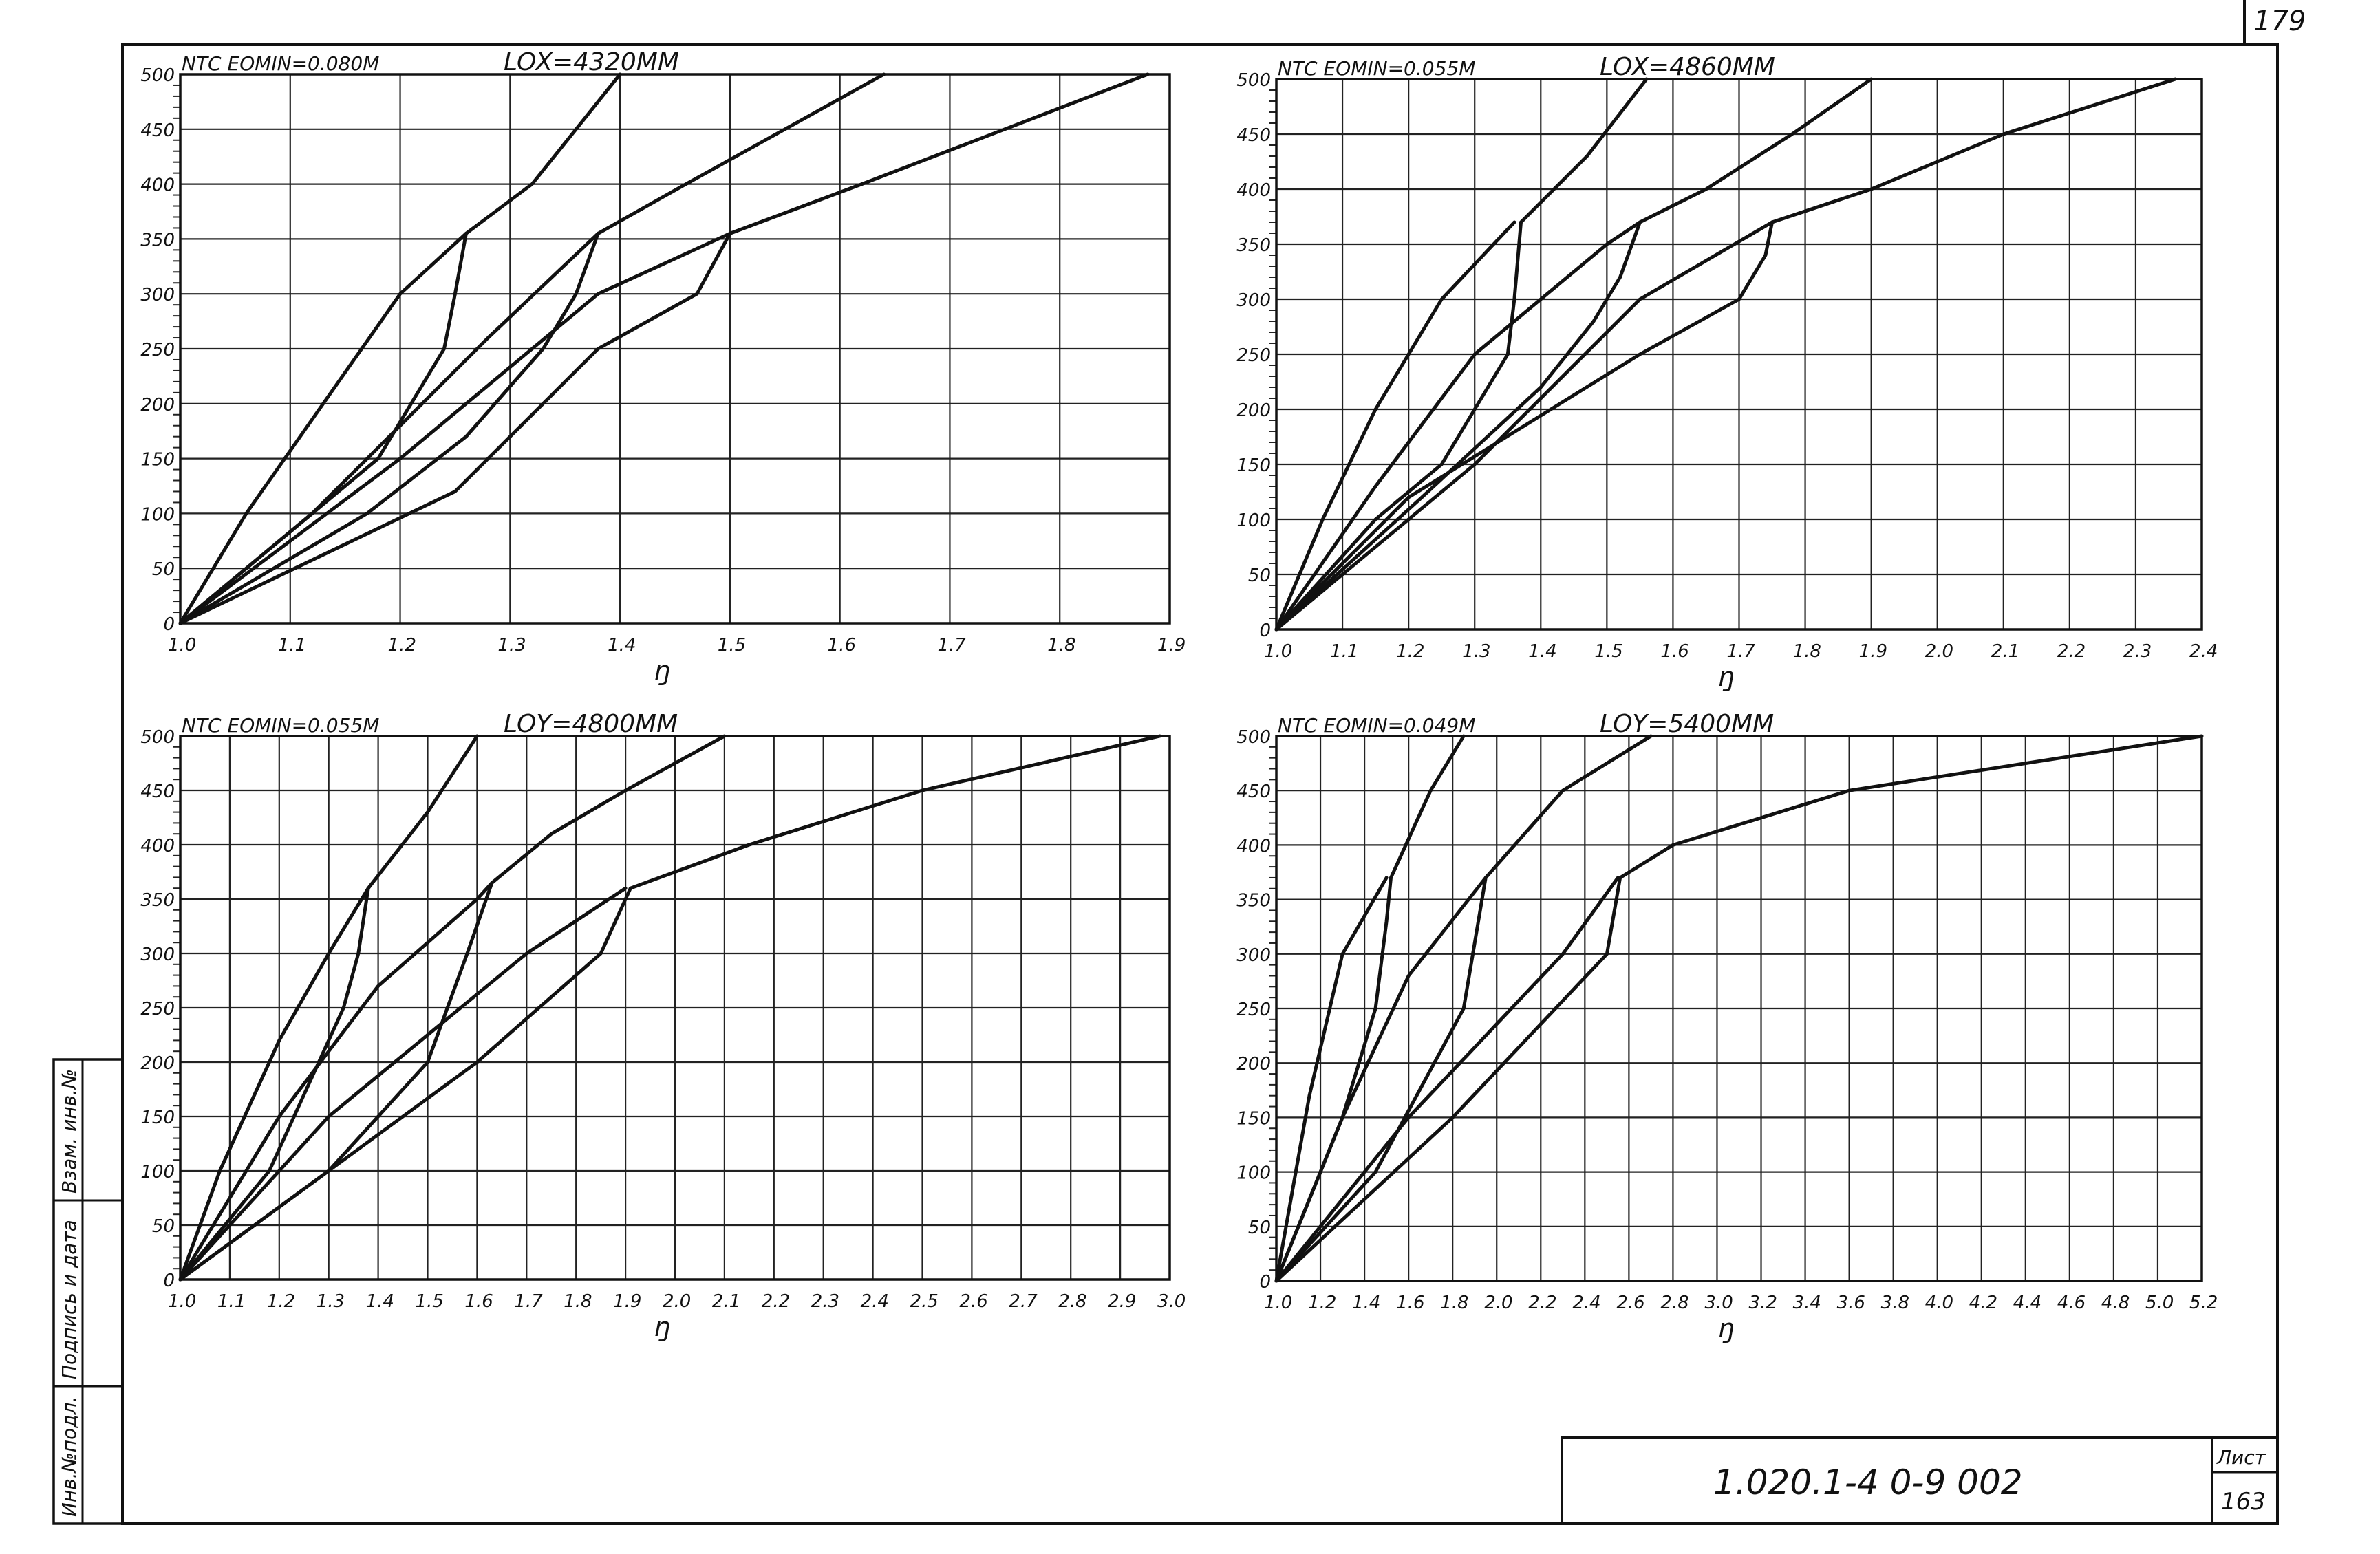 The height and width of the screenshot is (1554, 2380). What do you see at coordinates (2203, 1303) in the screenshot?
I see `x-tick-label: 5.2` at bounding box center [2203, 1303].